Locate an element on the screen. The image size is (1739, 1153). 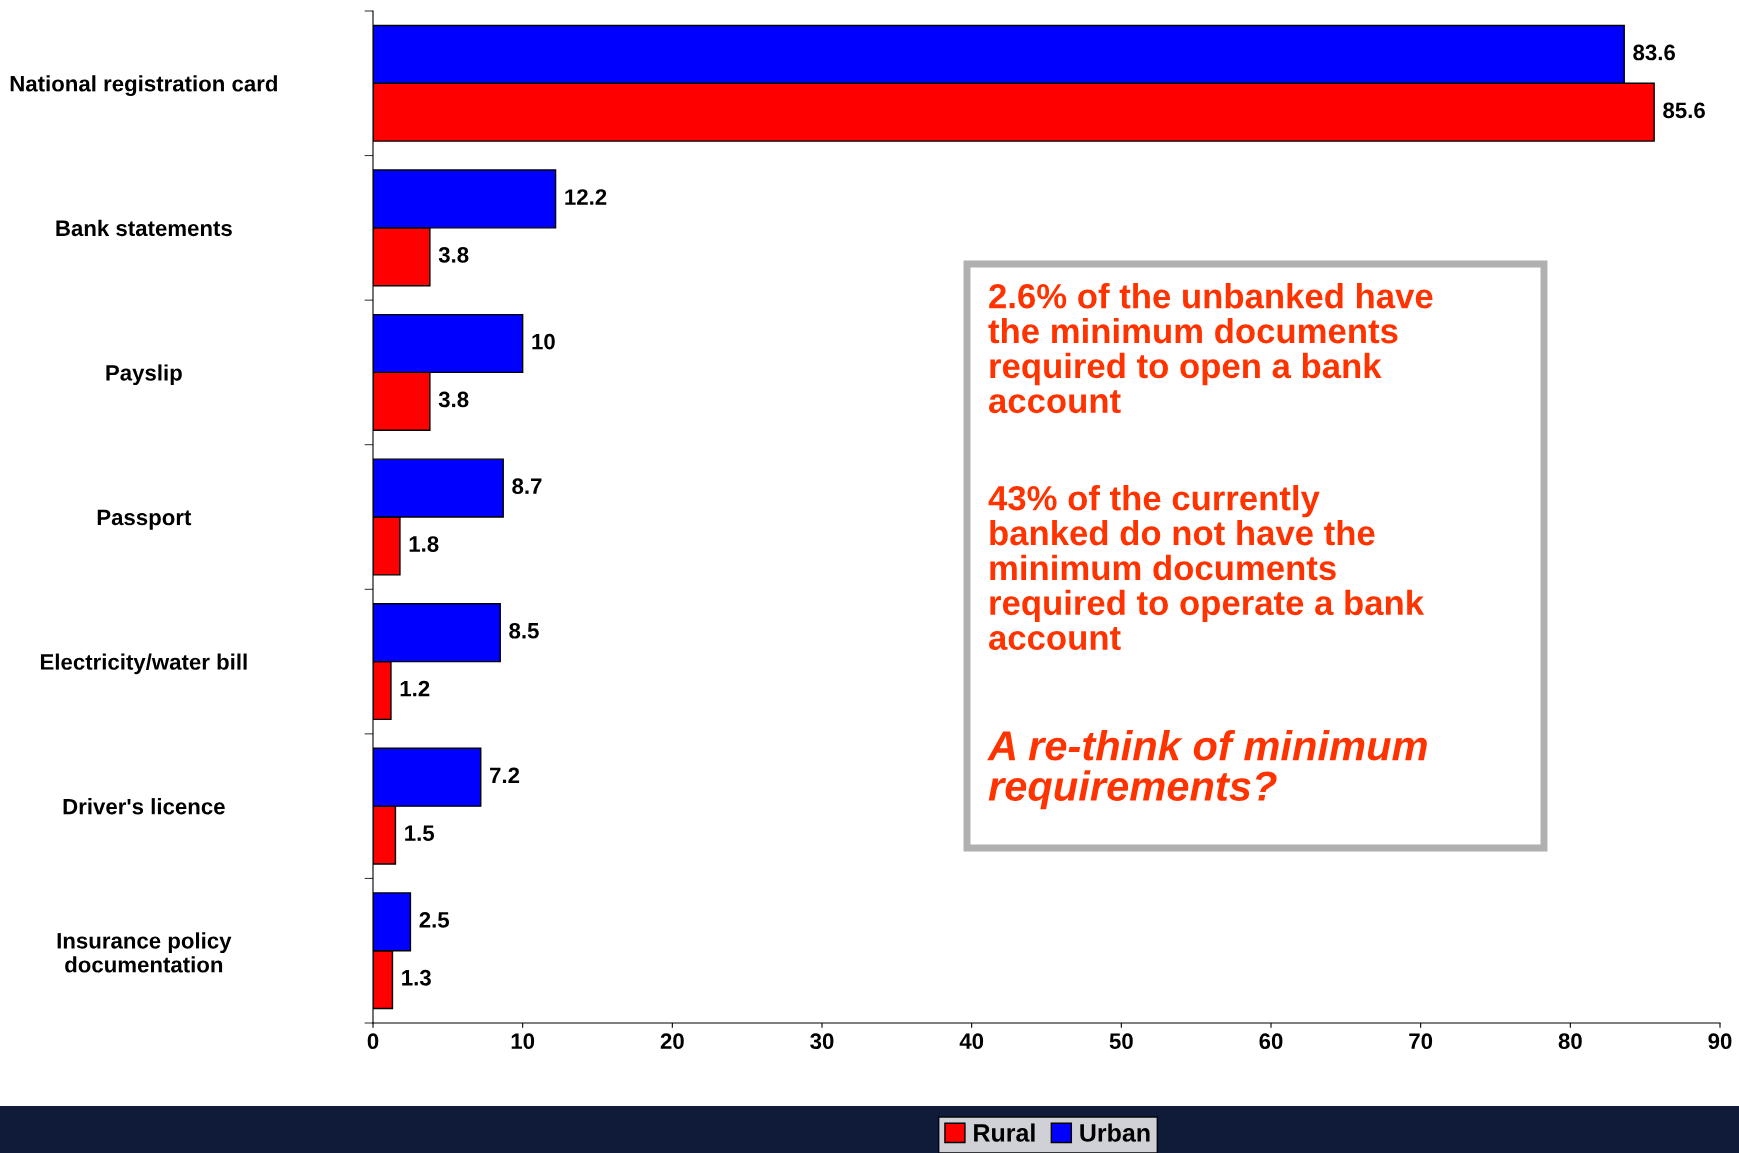
y-tick-label: Electricity/water bill is located at coordinates (143, 664).